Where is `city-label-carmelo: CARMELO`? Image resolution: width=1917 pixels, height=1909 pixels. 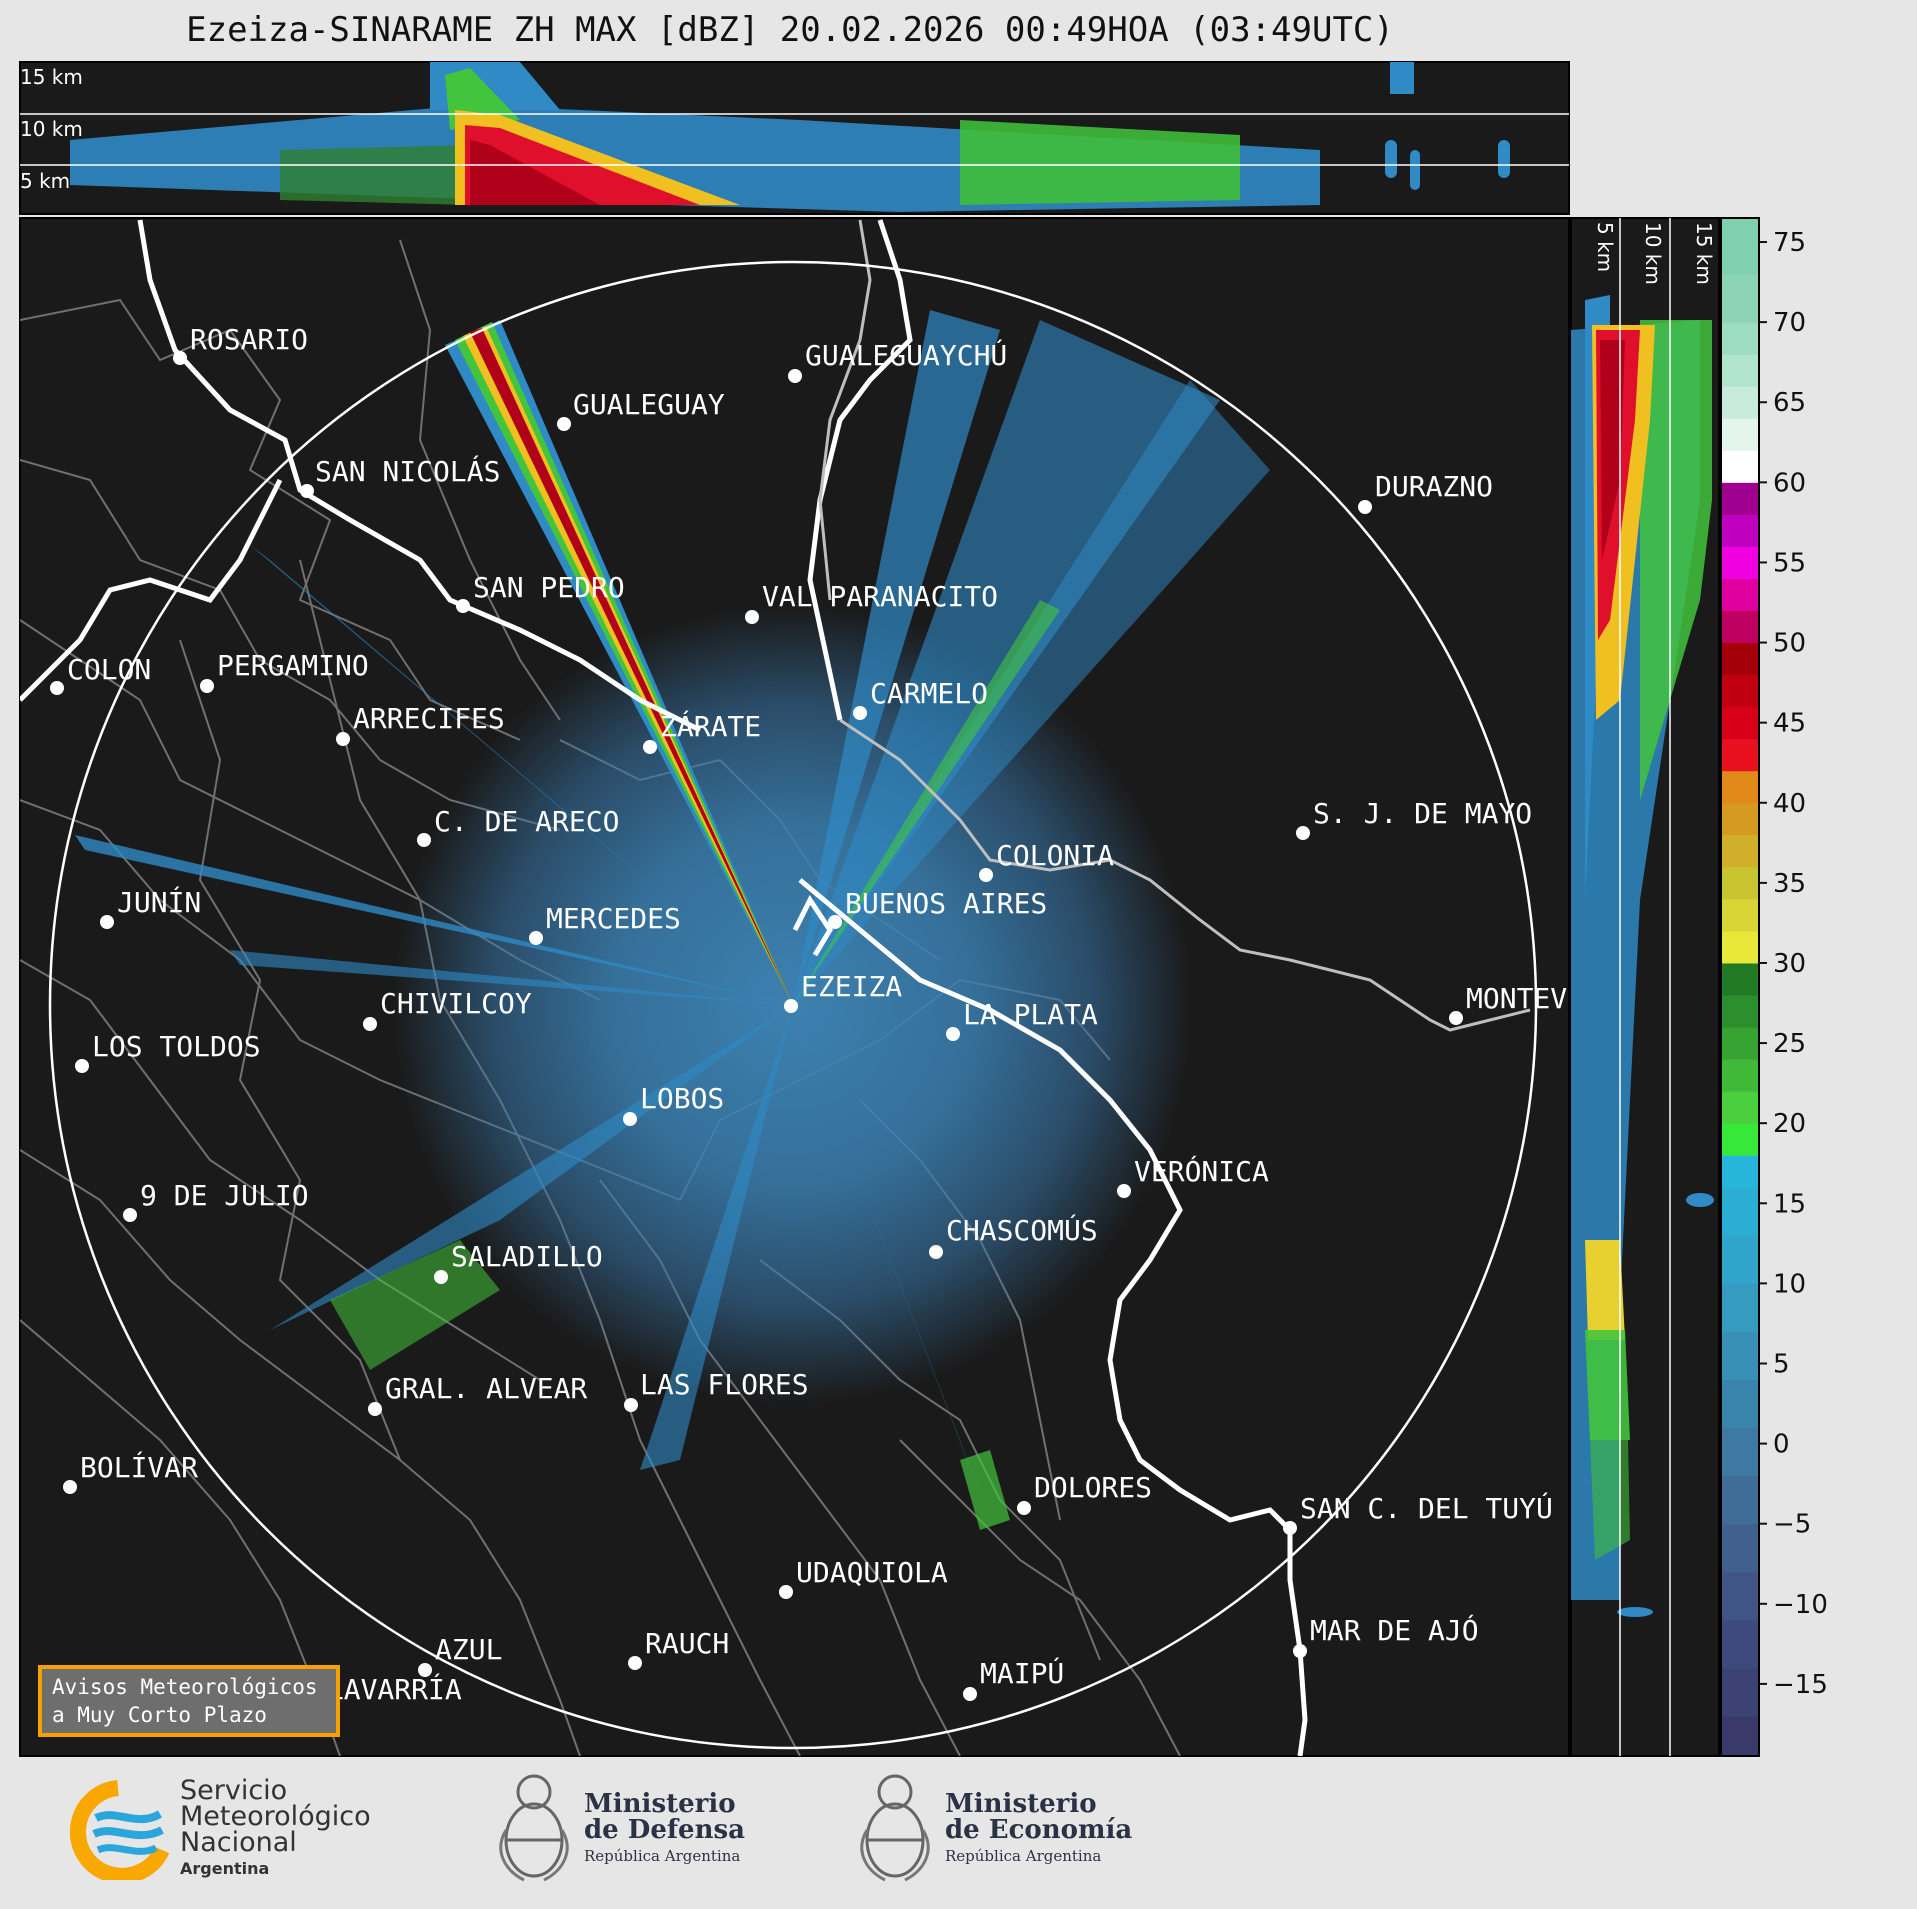 city-label-carmelo: CARMELO is located at coordinates (929, 693).